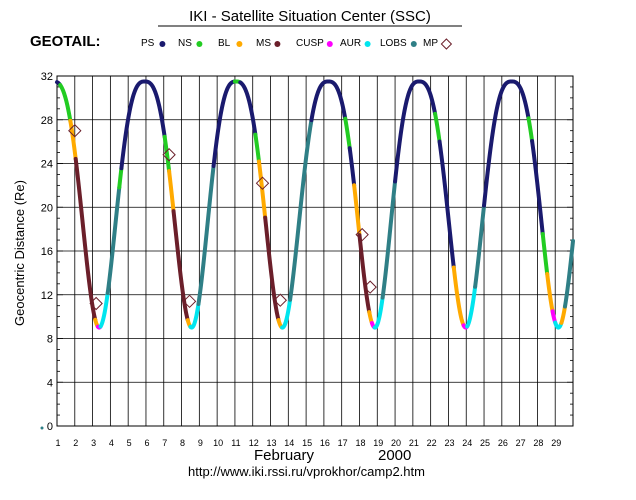  Describe the element at coordinates (360, 443) in the screenshot. I see `x-tick-label-18: 18` at that location.